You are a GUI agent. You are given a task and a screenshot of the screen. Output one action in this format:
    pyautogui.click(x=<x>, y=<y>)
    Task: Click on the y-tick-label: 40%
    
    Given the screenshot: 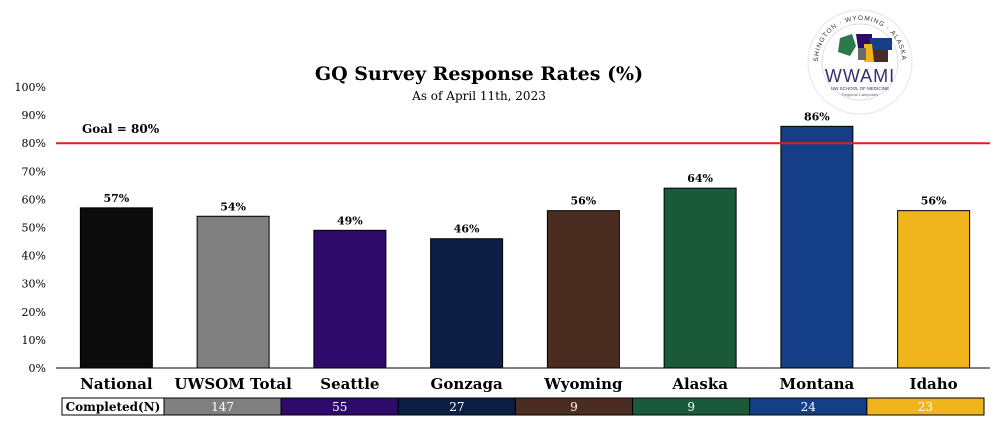 What is the action you would take?
    pyautogui.click(x=34, y=256)
    